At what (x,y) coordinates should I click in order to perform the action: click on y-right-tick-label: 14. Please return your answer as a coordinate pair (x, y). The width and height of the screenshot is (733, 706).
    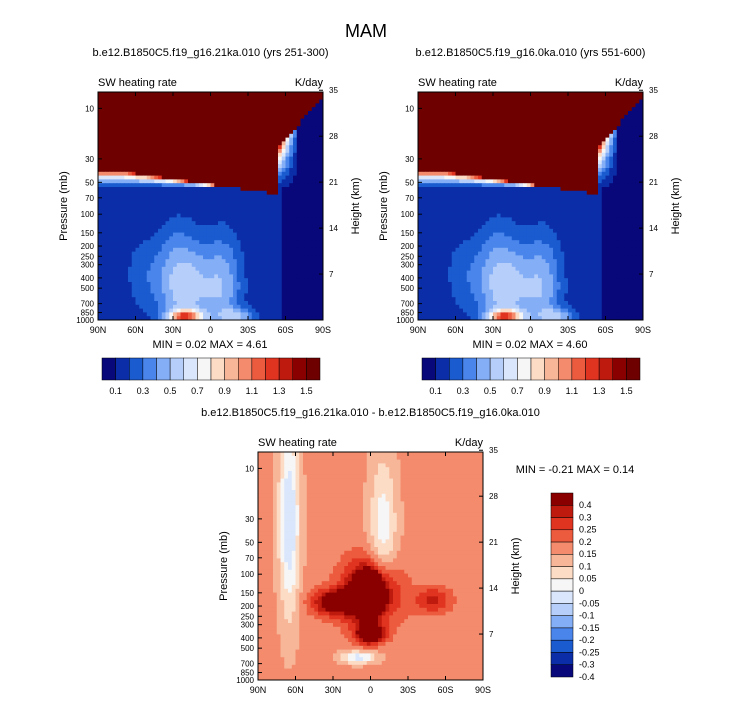
    Looking at the image, I should click on (333, 228).